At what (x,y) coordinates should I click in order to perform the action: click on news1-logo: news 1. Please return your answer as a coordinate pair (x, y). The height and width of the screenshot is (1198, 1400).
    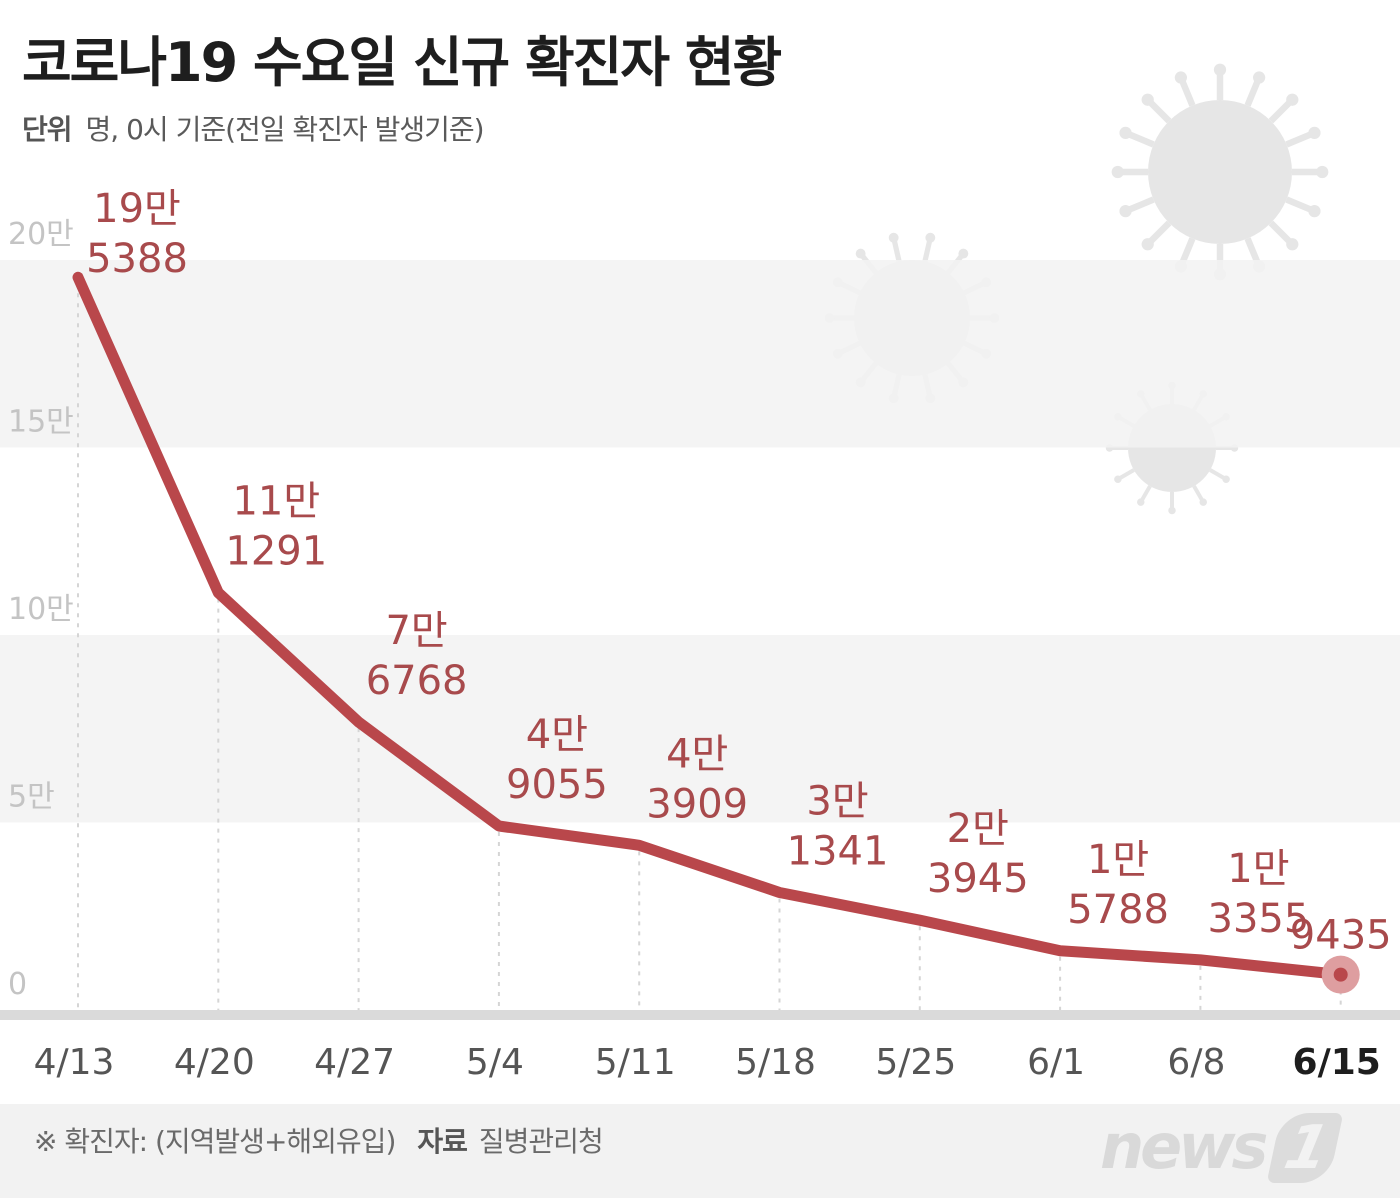
    Looking at the image, I should click on (1222, 1146).